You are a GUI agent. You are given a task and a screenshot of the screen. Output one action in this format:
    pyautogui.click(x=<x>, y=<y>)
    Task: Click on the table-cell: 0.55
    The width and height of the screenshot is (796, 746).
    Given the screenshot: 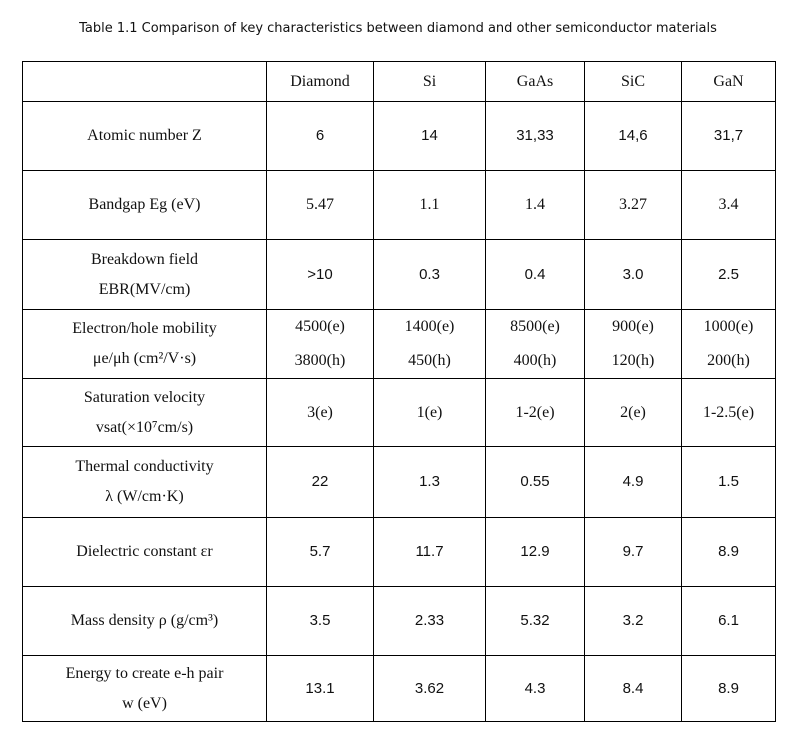 What is the action you would take?
    pyautogui.click(x=535, y=482)
    